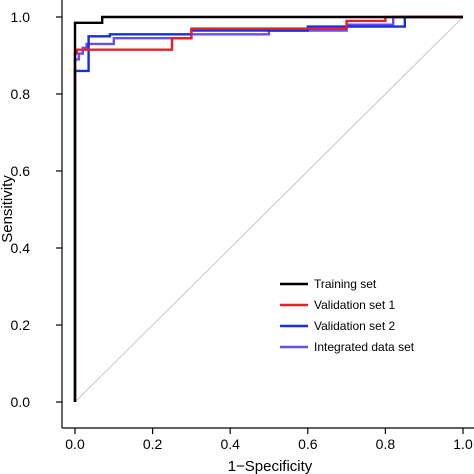 The width and height of the screenshot is (474, 474). Describe the element at coordinates (21, 325) in the screenshot. I see `y-tick-label: 0.2` at that location.